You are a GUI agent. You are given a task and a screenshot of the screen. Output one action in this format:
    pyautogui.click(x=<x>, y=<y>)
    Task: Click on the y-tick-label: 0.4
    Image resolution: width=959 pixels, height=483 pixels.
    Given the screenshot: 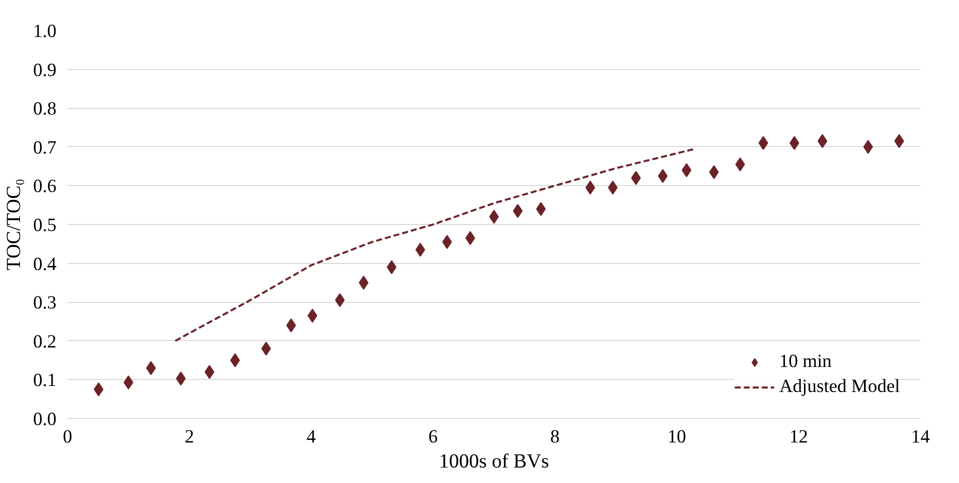 What is the action you would take?
    pyautogui.click(x=45, y=264)
    